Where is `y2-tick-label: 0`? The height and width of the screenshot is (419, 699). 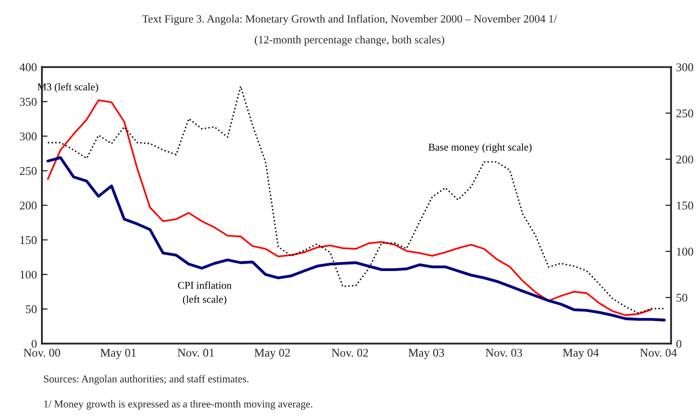
y2-tick-label: 0 is located at coordinates (679, 344).